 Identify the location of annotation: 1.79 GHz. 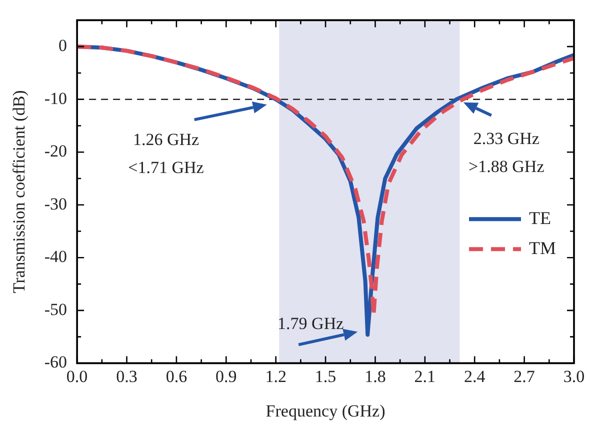
(311, 324).